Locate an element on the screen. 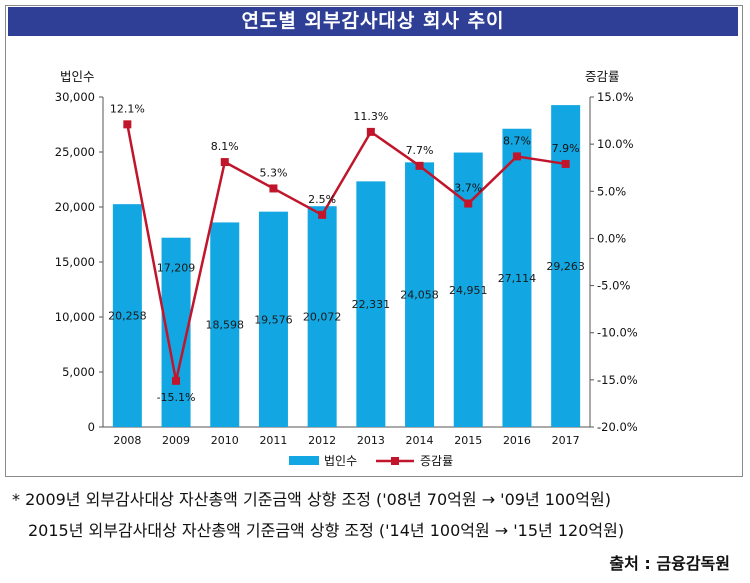 This screenshot has width=750, height=583. y-right-tick-label: -15.0% is located at coordinates (617, 380).